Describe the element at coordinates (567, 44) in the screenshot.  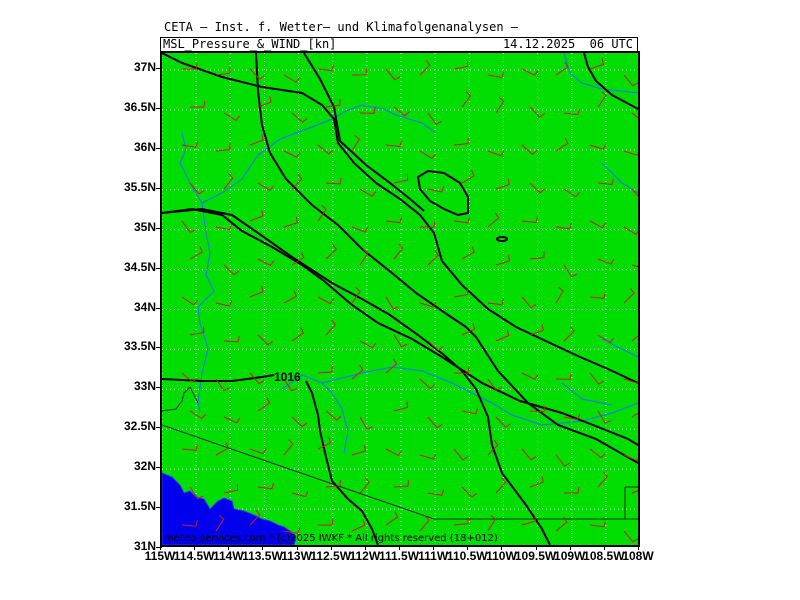
I see `valid-time: 14.12.2025 06 UTC` at that location.